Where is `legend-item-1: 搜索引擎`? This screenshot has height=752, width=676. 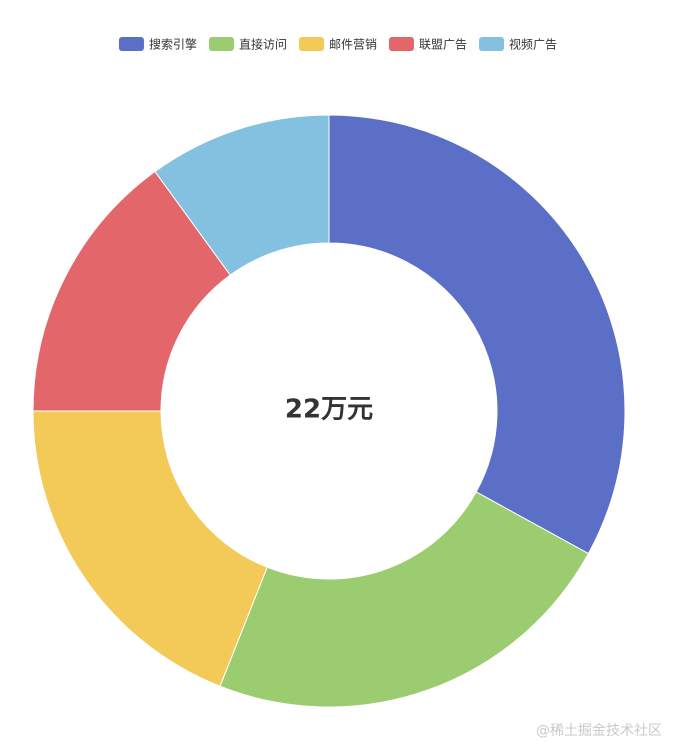
legend-item-1: 搜索引擎 is located at coordinates (157, 44).